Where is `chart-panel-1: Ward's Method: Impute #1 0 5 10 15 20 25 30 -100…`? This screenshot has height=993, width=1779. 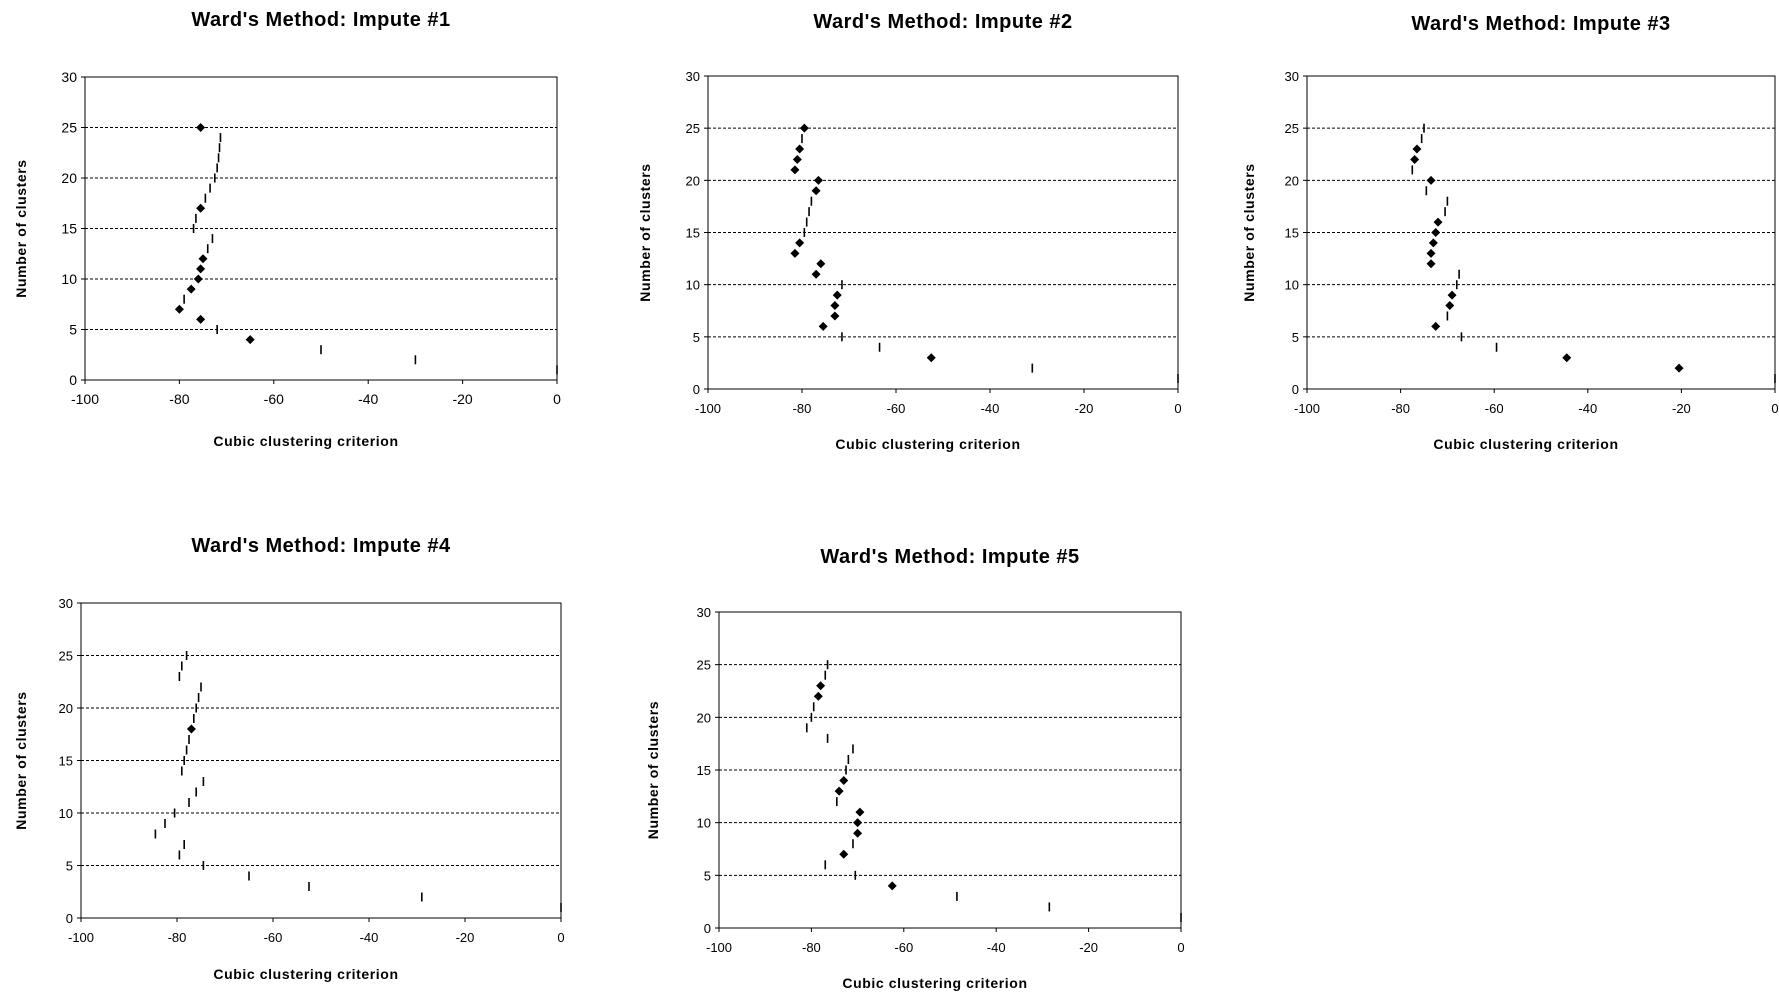 chart-panel-1: Ward's Method: Impute #1 0 5 10 15 20 25 30 -100… is located at coordinates (287, 229).